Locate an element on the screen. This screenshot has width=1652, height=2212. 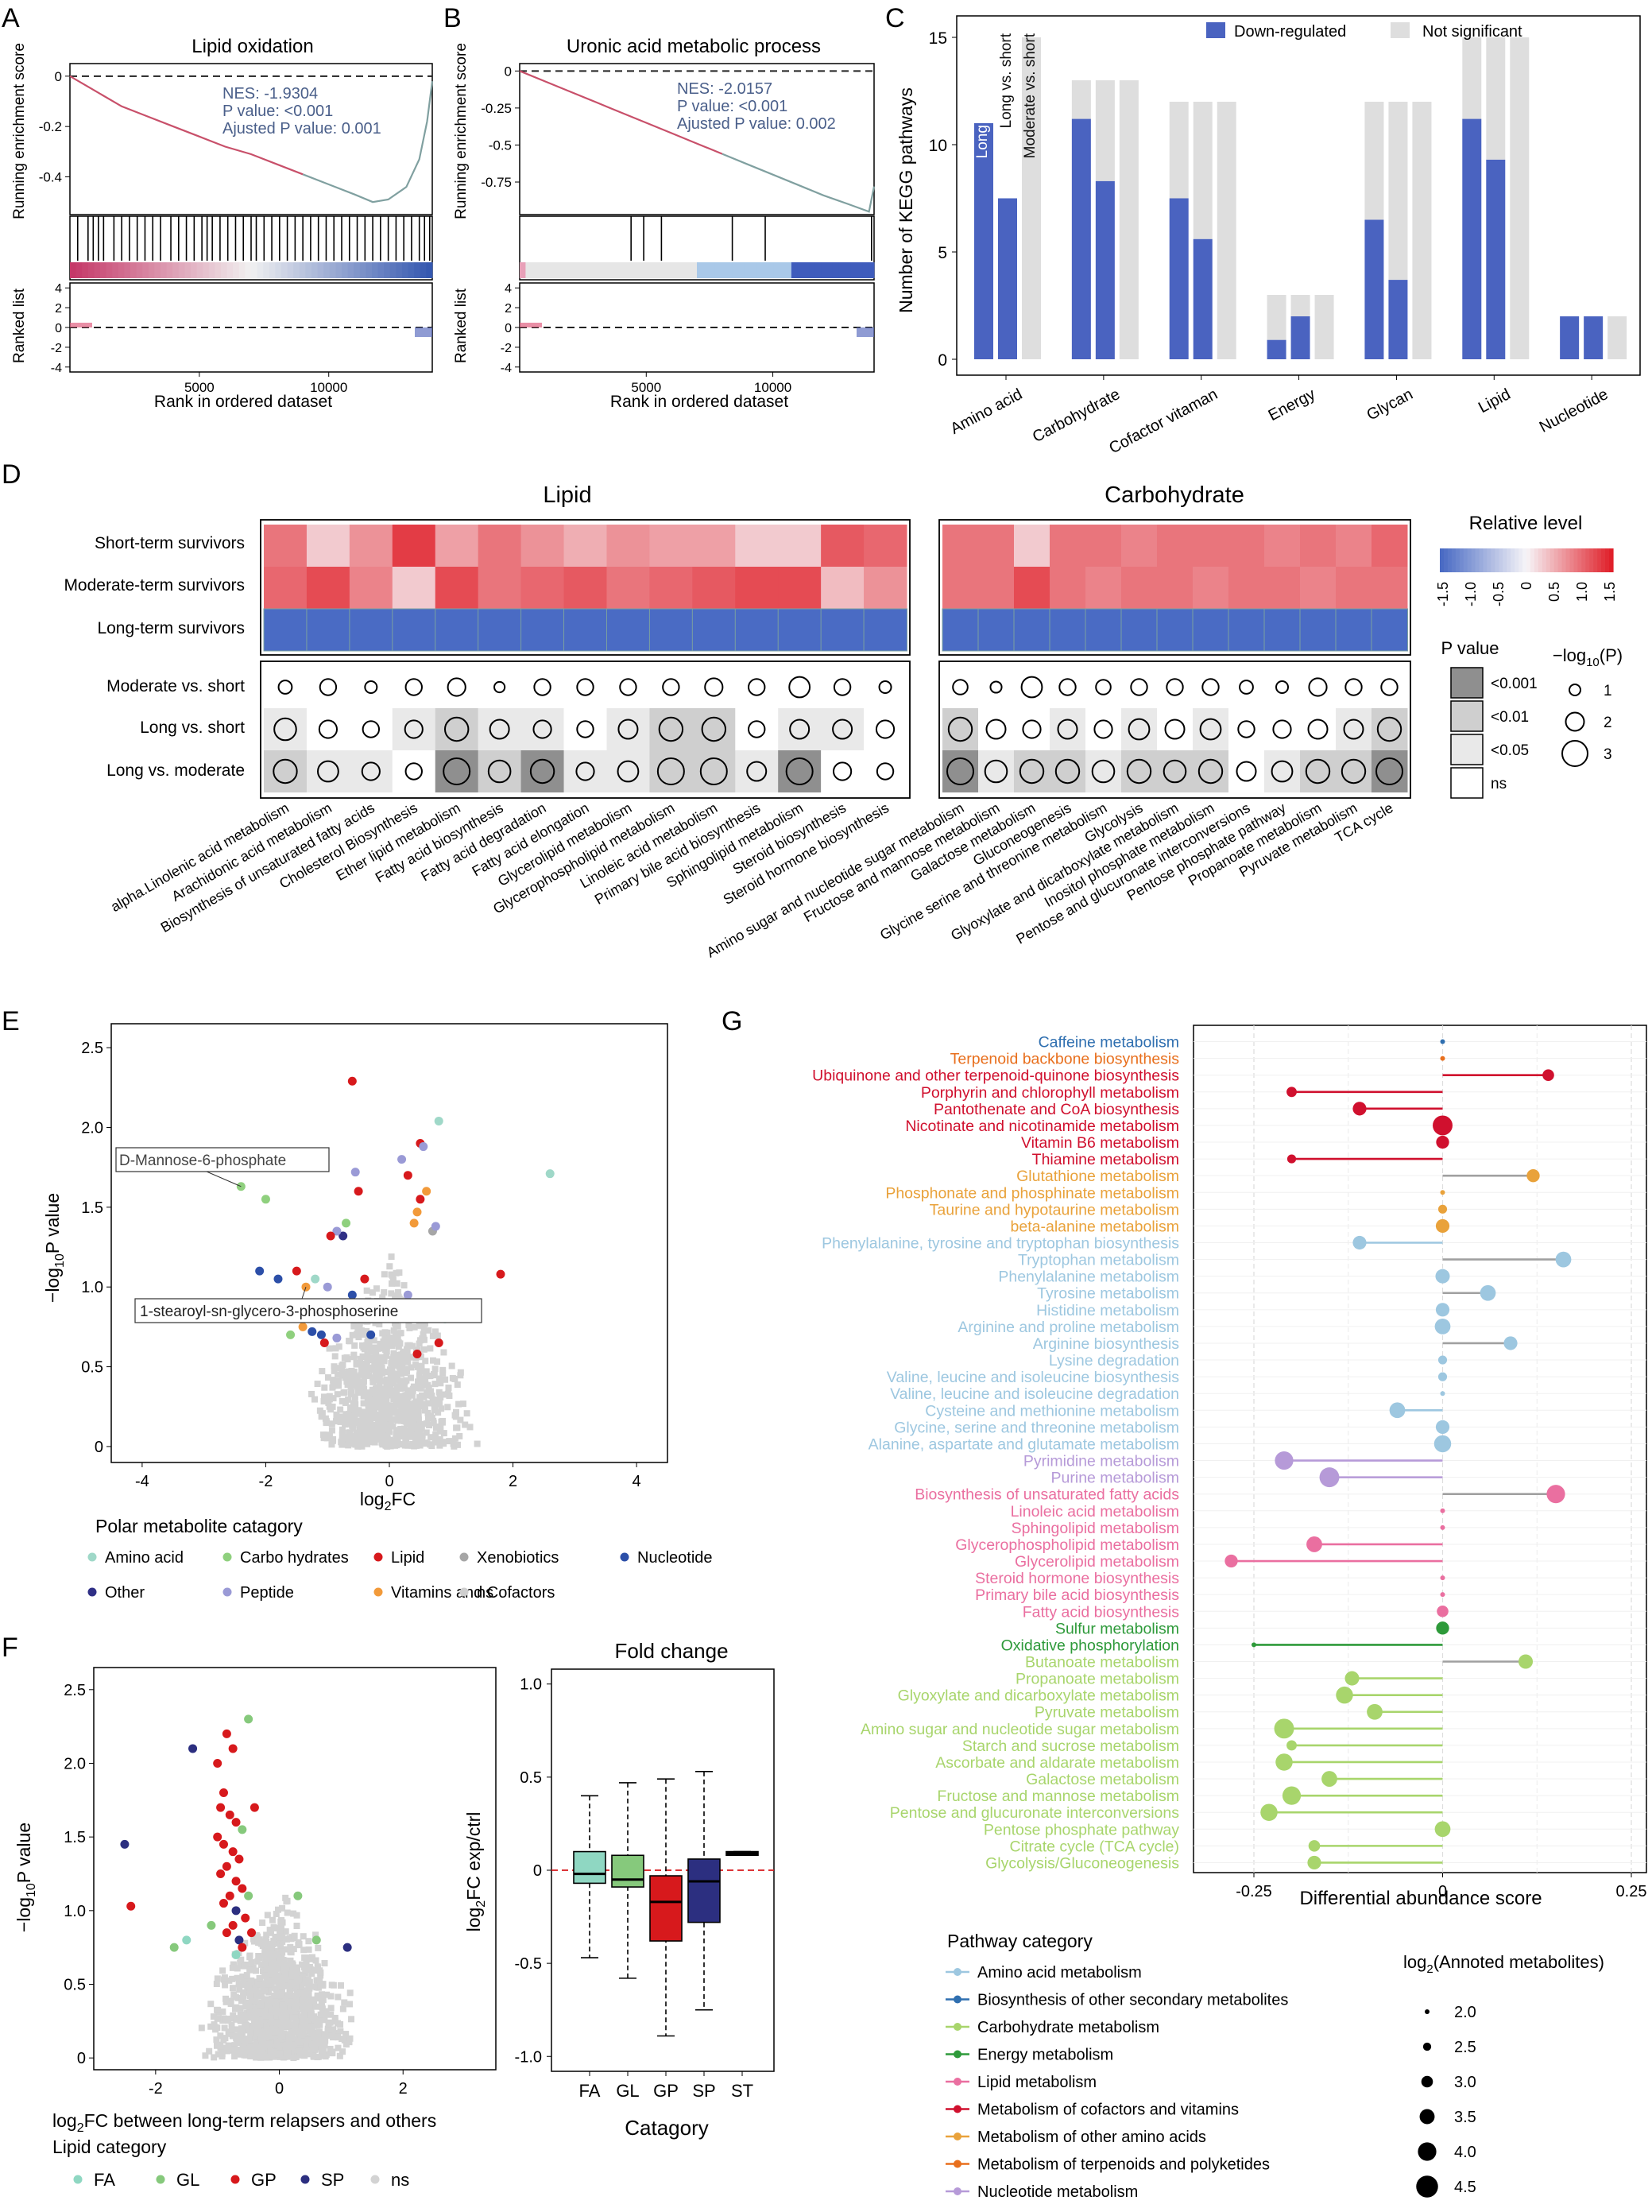
y-tick-label: 2.5 is located at coordinates (92, 1048).